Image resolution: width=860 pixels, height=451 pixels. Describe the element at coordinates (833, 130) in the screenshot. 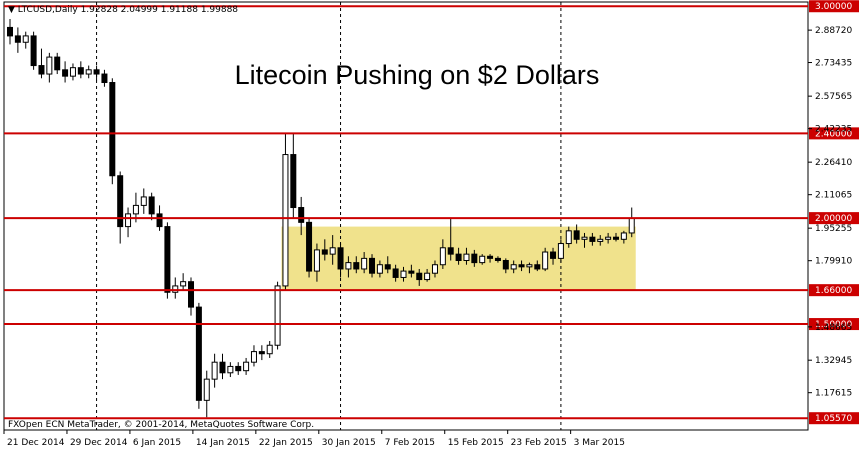

I see `price-tick-label: 2.42235` at that location.